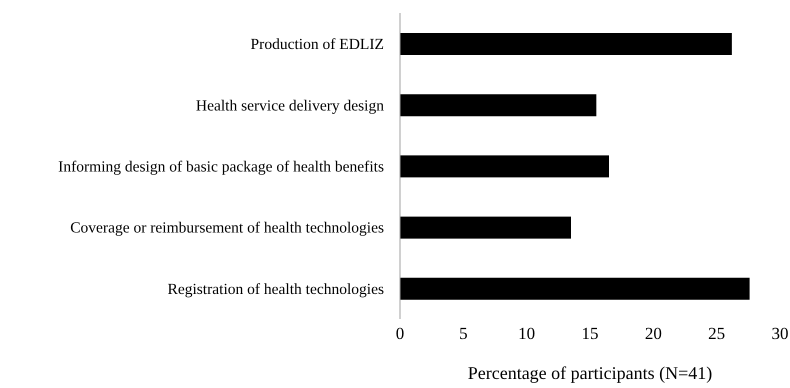 The width and height of the screenshot is (790, 388). Describe the element at coordinates (400, 334) in the screenshot. I see `x-tick-label: 0` at that location.